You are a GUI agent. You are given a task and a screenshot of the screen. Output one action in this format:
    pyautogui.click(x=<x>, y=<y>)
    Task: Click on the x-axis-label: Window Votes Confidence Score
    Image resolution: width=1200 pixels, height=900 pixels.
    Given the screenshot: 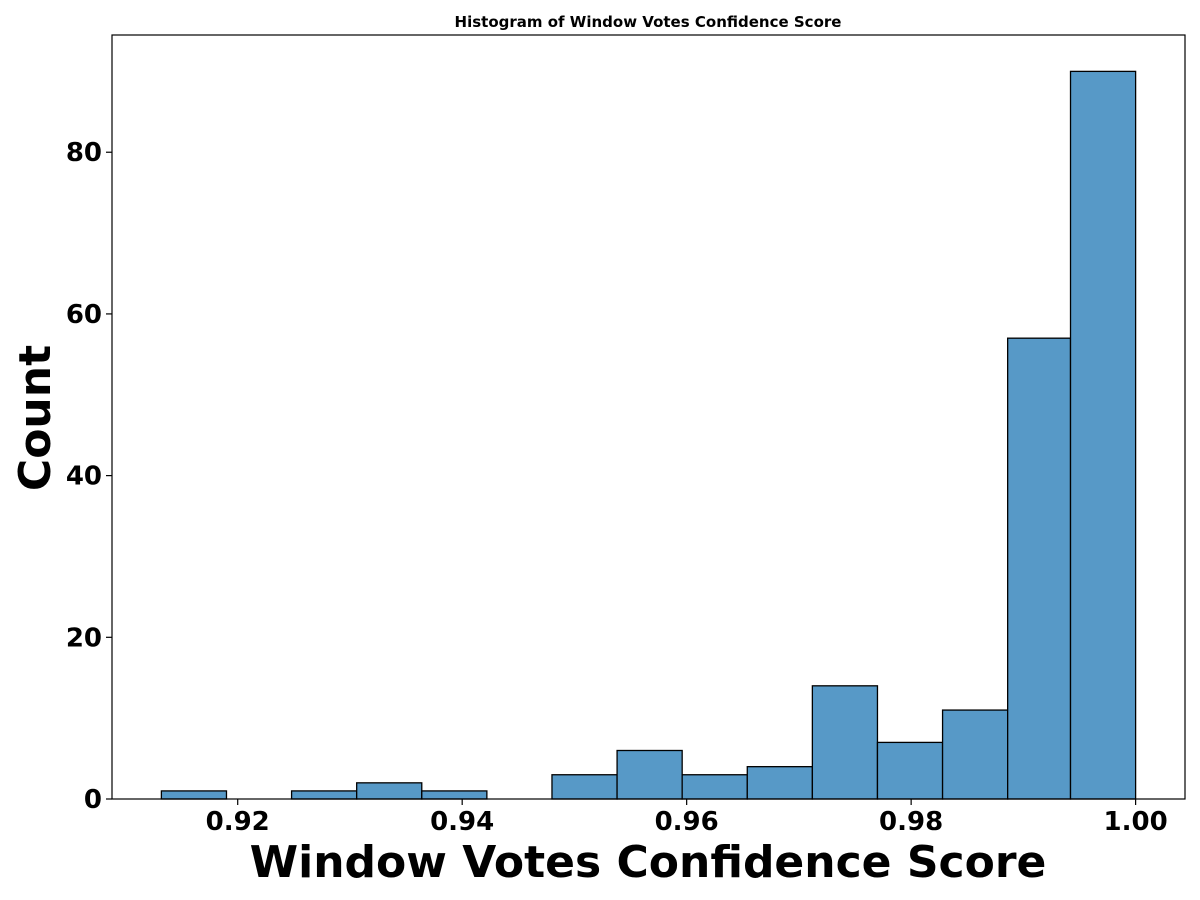 What is the action you would take?
    pyautogui.click(x=648, y=862)
    